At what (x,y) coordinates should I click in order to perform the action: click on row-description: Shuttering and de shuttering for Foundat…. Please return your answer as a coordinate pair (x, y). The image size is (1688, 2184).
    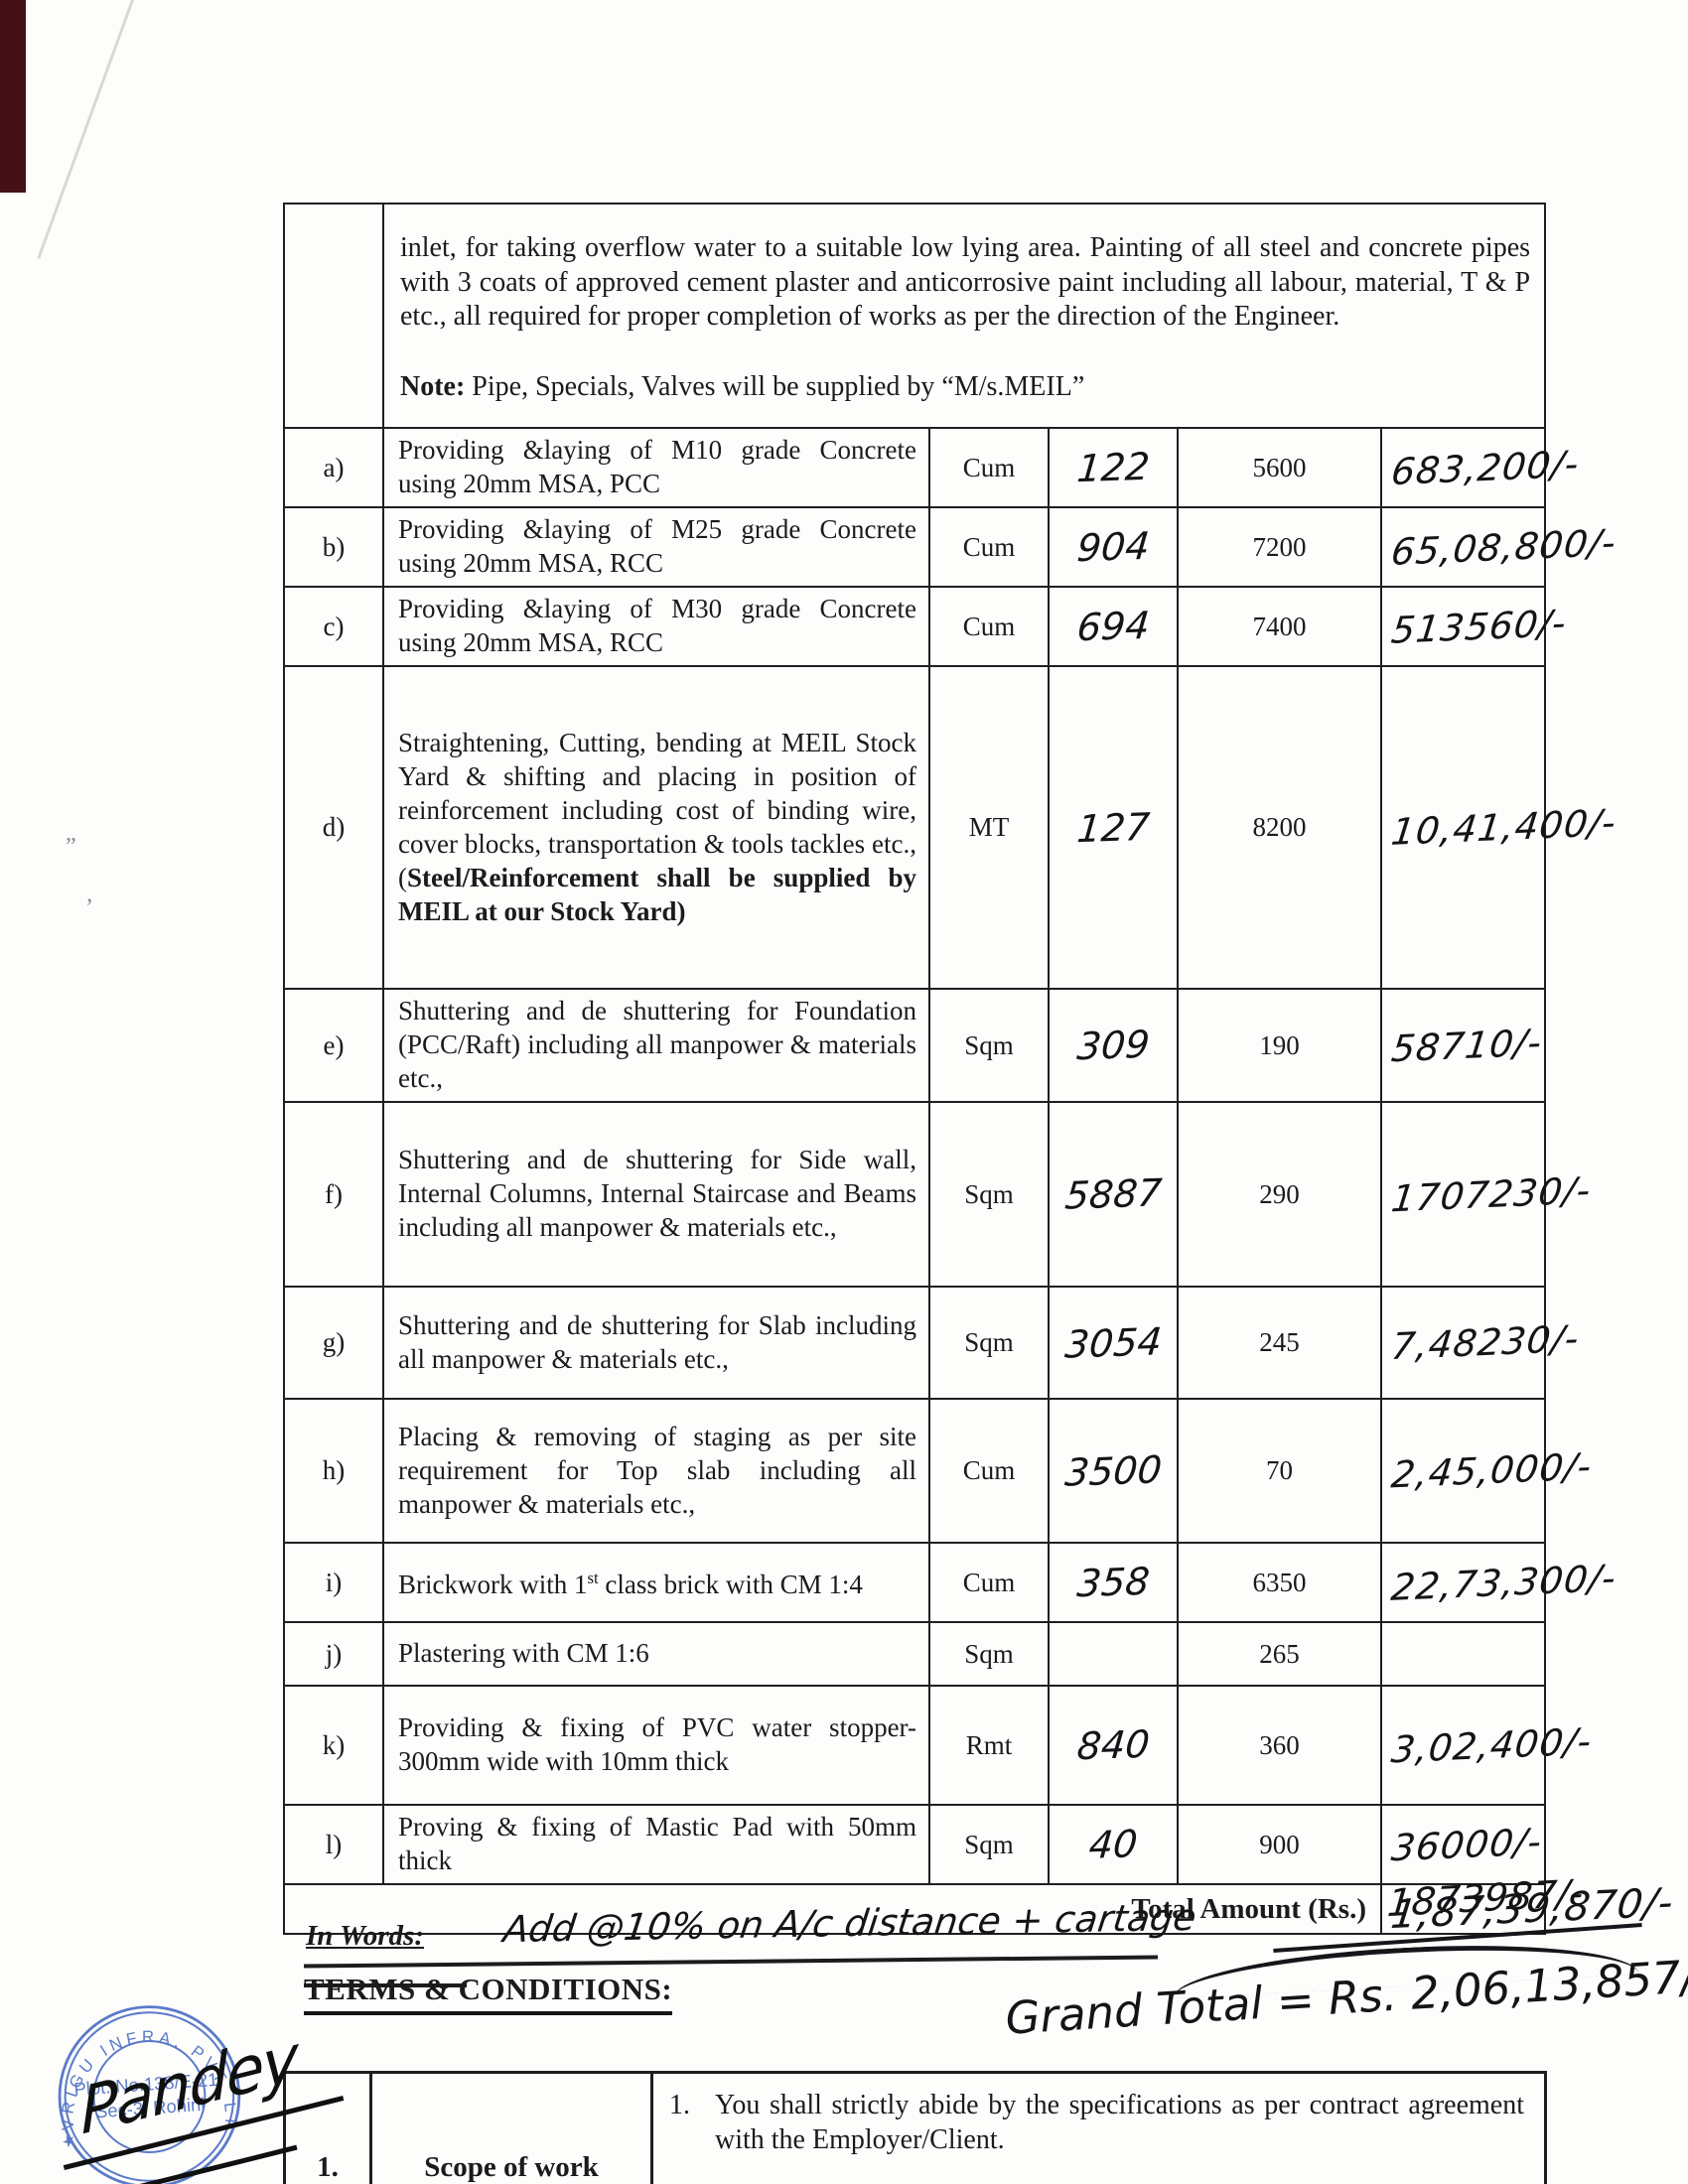
    Looking at the image, I should click on (656, 1045).